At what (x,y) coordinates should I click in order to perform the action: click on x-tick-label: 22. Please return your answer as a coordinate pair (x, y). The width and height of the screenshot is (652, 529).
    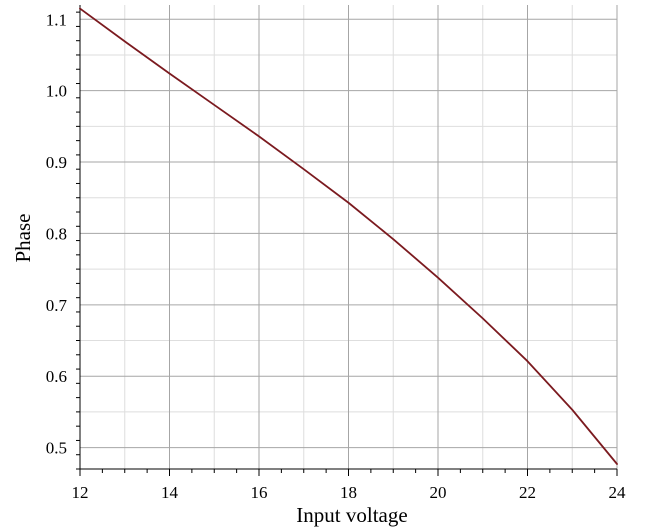
    Looking at the image, I should click on (527, 492).